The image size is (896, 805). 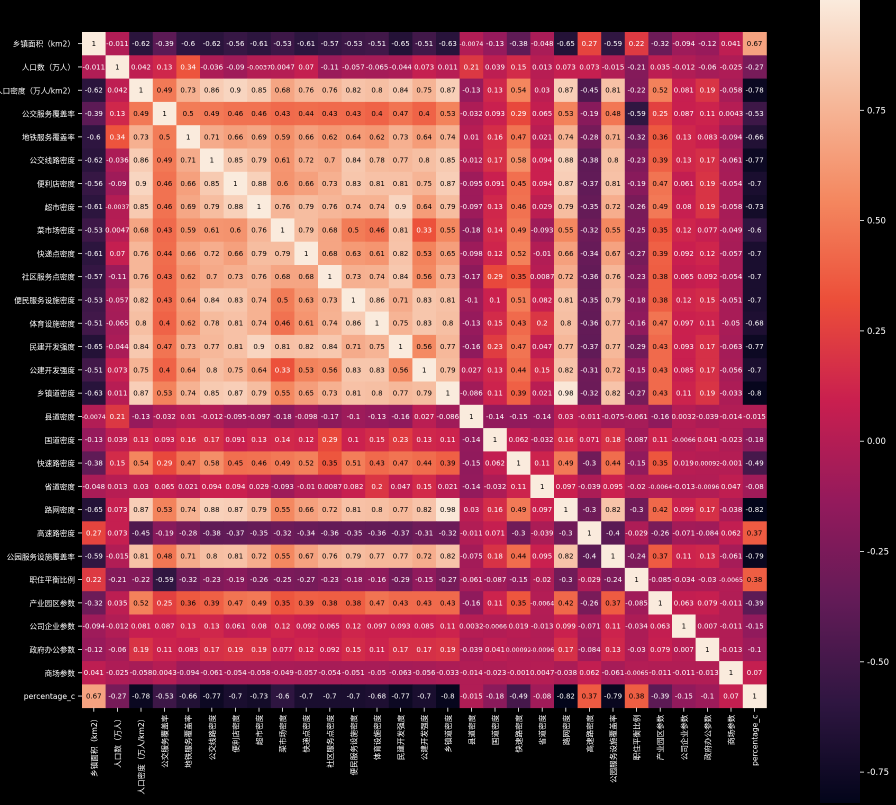 I want to click on cell-annotation: -0.61, so click(x=259, y=44).